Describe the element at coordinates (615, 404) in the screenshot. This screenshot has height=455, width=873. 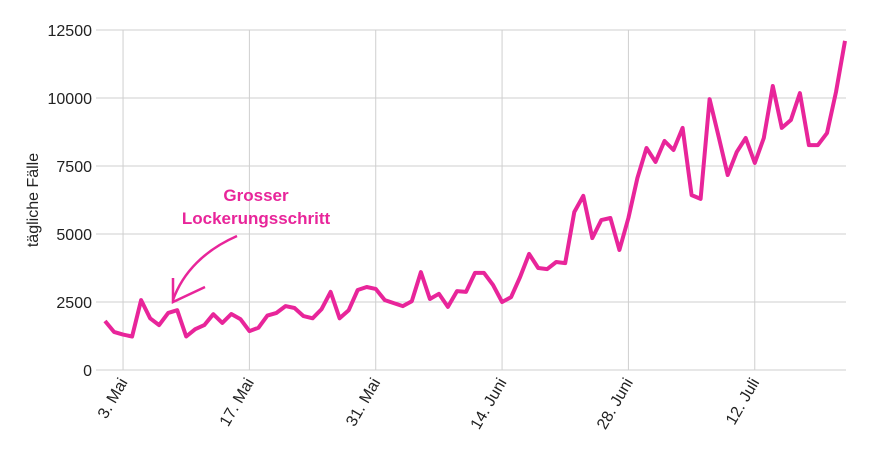
I see `x-tick-label: 28. Juni` at that location.